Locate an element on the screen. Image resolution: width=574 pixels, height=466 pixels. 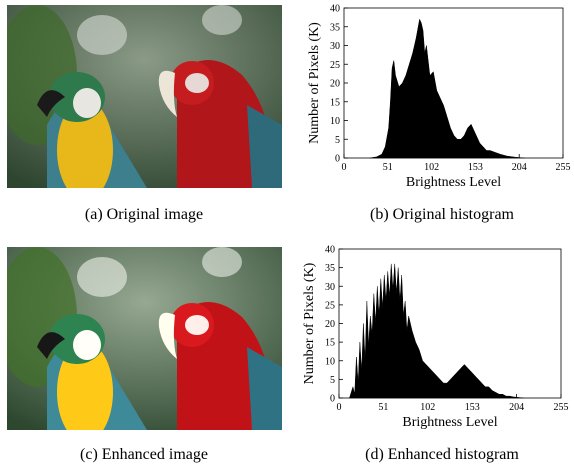
caption: (b) Original histogram is located at coordinates (442, 214).